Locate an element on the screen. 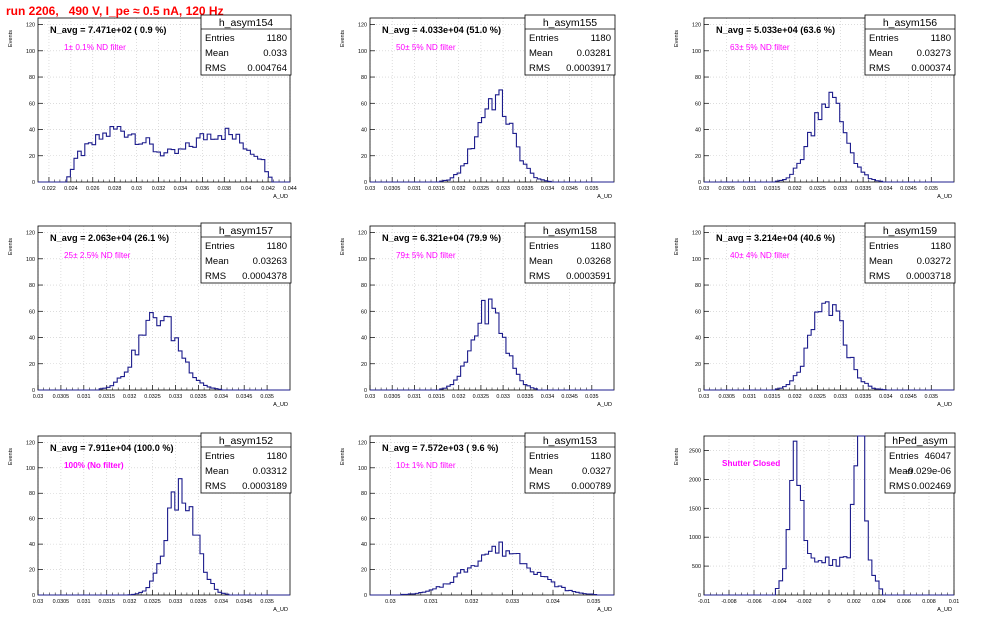 The image size is (996, 622). filter-annotation: 50± 5% ND filter is located at coordinates (426, 47).